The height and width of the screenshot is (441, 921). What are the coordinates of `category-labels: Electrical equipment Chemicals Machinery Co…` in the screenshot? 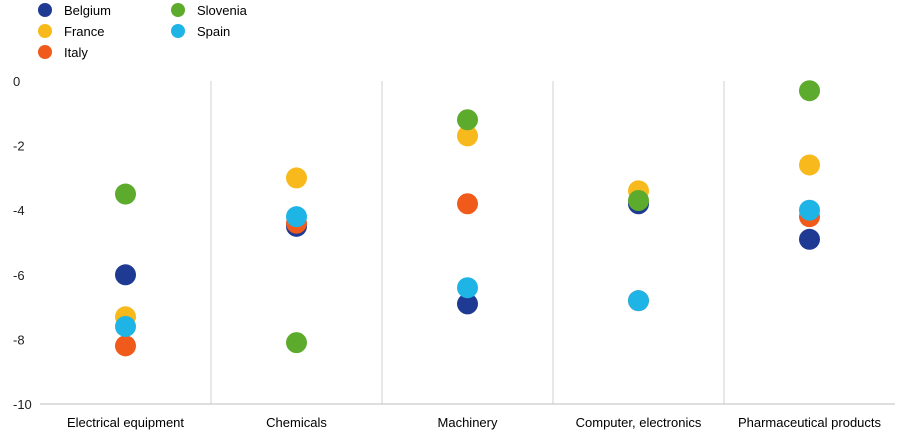 It's located at (474, 422).